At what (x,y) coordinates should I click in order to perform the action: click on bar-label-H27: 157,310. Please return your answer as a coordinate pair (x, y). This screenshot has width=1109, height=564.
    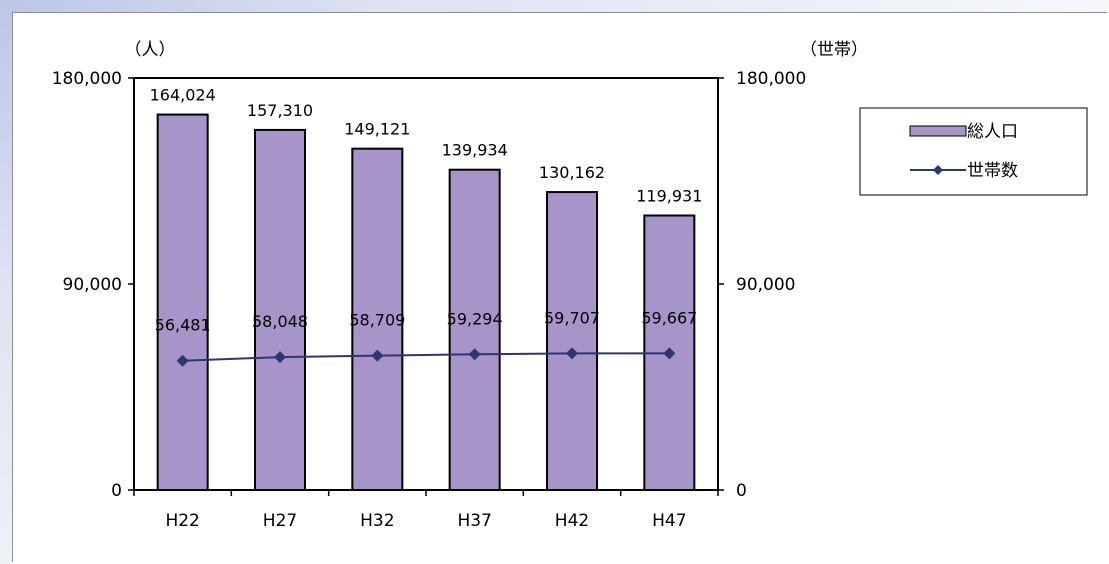
    Looking at the image, I should click on (280, 110).